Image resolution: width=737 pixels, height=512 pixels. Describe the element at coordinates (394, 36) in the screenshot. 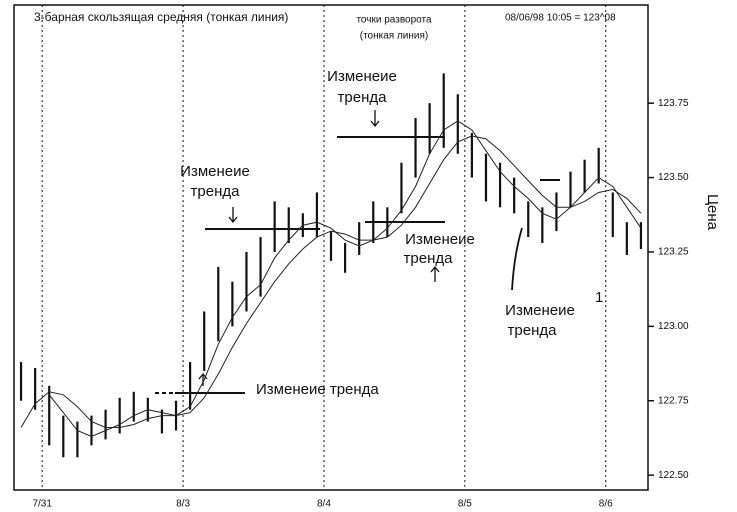

I see `annotation: (тонкая линия)` at that location.